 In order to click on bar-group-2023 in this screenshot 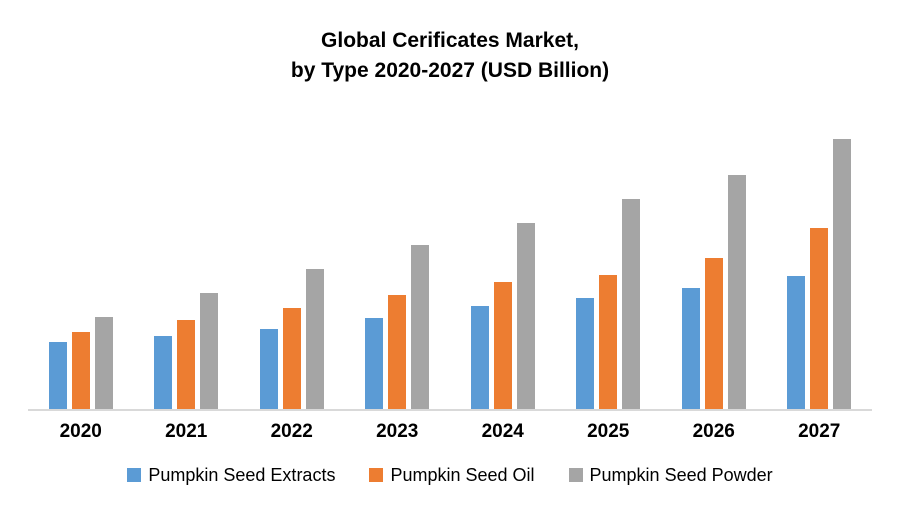, I will do `click(397, 259)`.